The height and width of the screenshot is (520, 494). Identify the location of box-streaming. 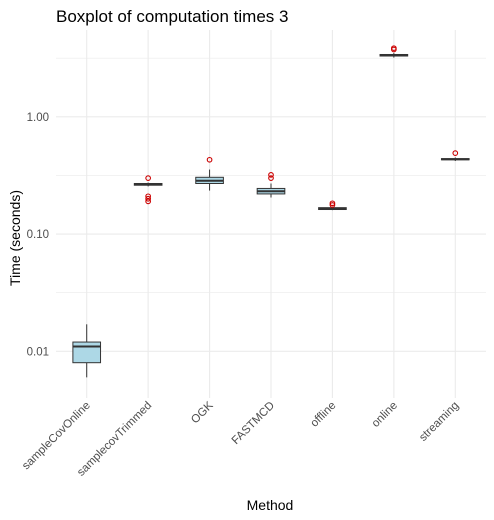
(455, 155).